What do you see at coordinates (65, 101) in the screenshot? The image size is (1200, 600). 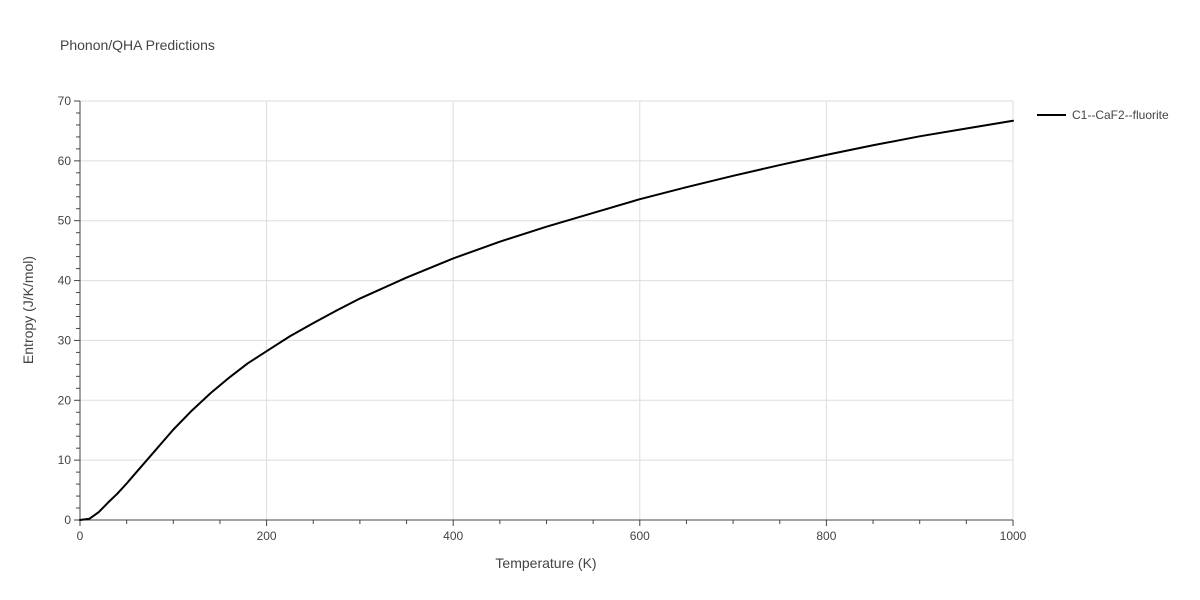 I see `y-tick-label: 70` at bounding box center [65, 101].